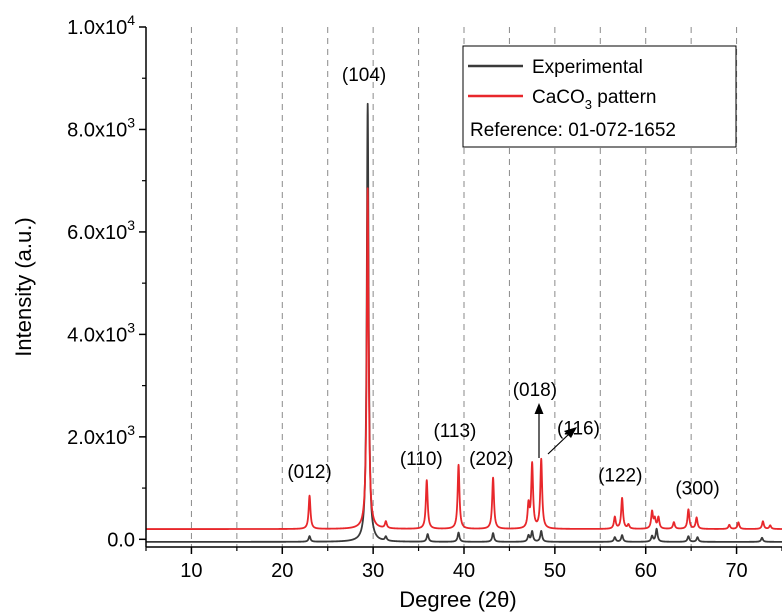 This screenshot has width=782, height=613. What do you see at coordinates (373, 571) in the screenshot?
I see `x-tick-label-30: 30` at bounding box center [373, 571].